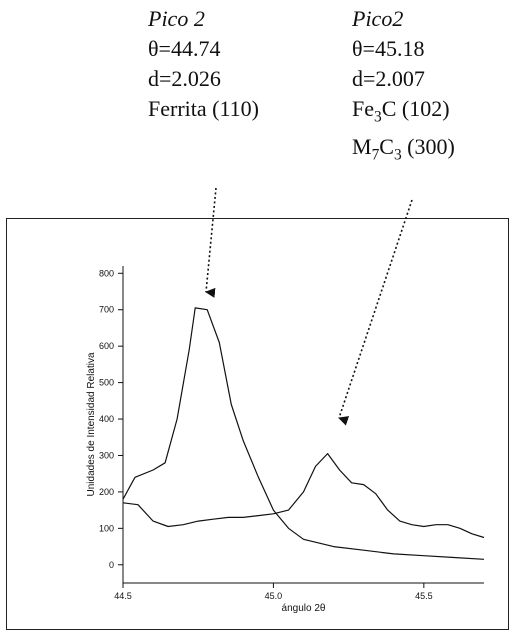  Describe the element at coordinates (123, 596) in the screenshot. I see `x-tick-label: 44.5` at that location.